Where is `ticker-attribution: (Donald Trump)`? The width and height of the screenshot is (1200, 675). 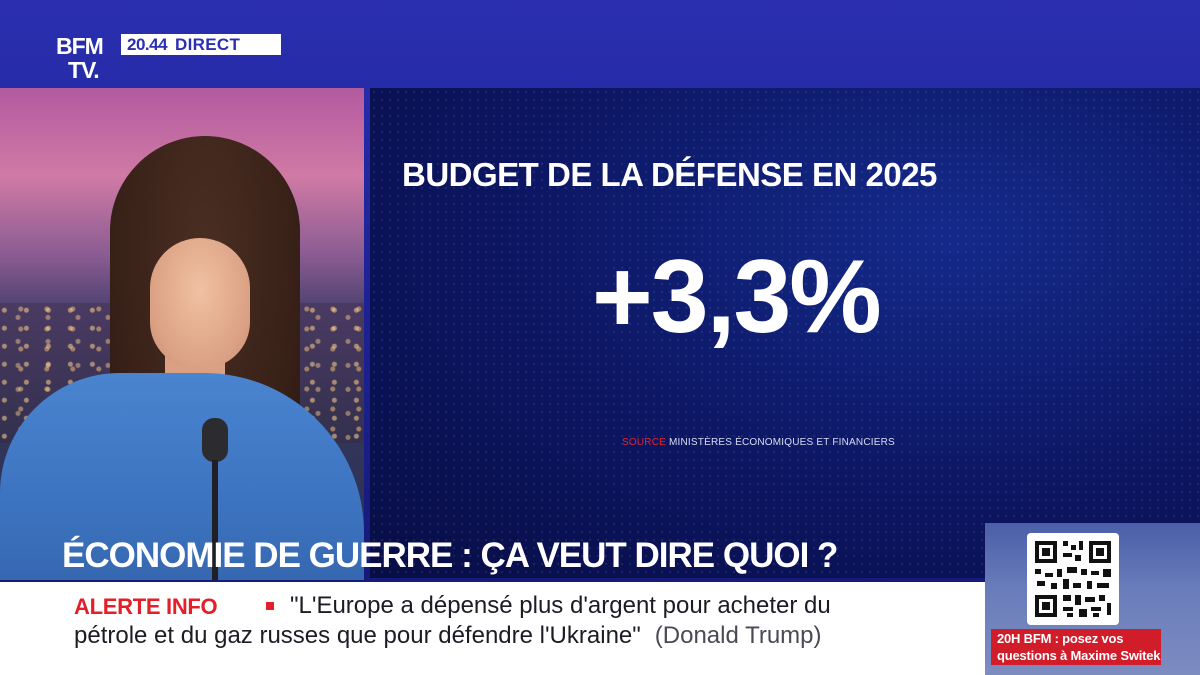
ticker-attribution: (Donald Trump) is located at coordinates (738, 635).